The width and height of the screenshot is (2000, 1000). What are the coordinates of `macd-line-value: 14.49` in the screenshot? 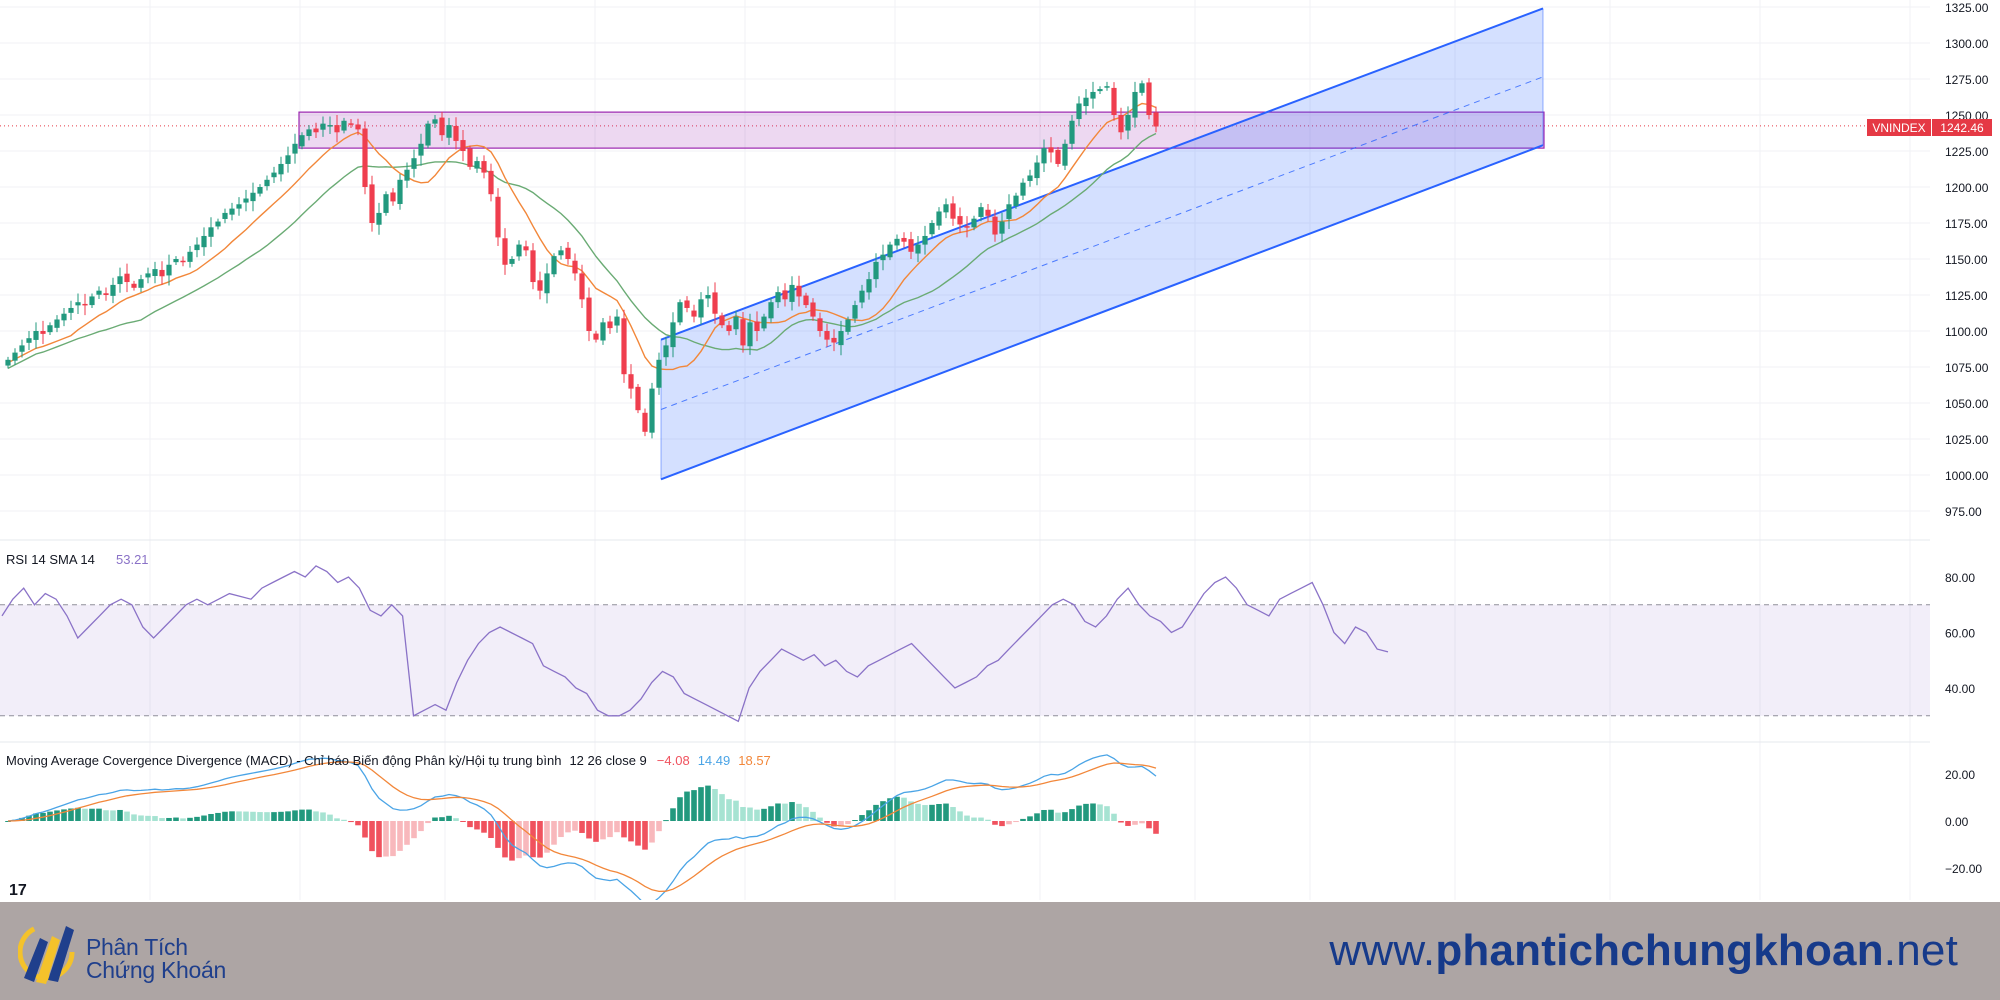 It's located at (714, 760).